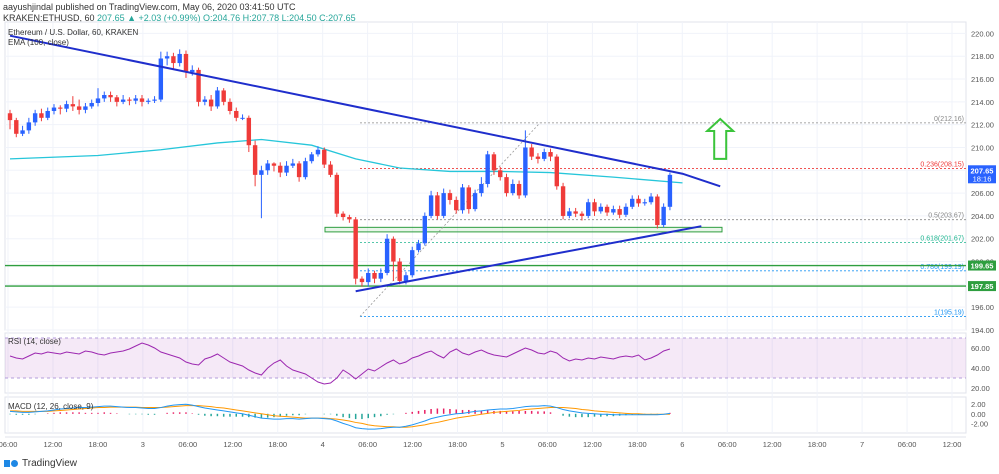  I want to click on last-price-badge, so click(982, 174).